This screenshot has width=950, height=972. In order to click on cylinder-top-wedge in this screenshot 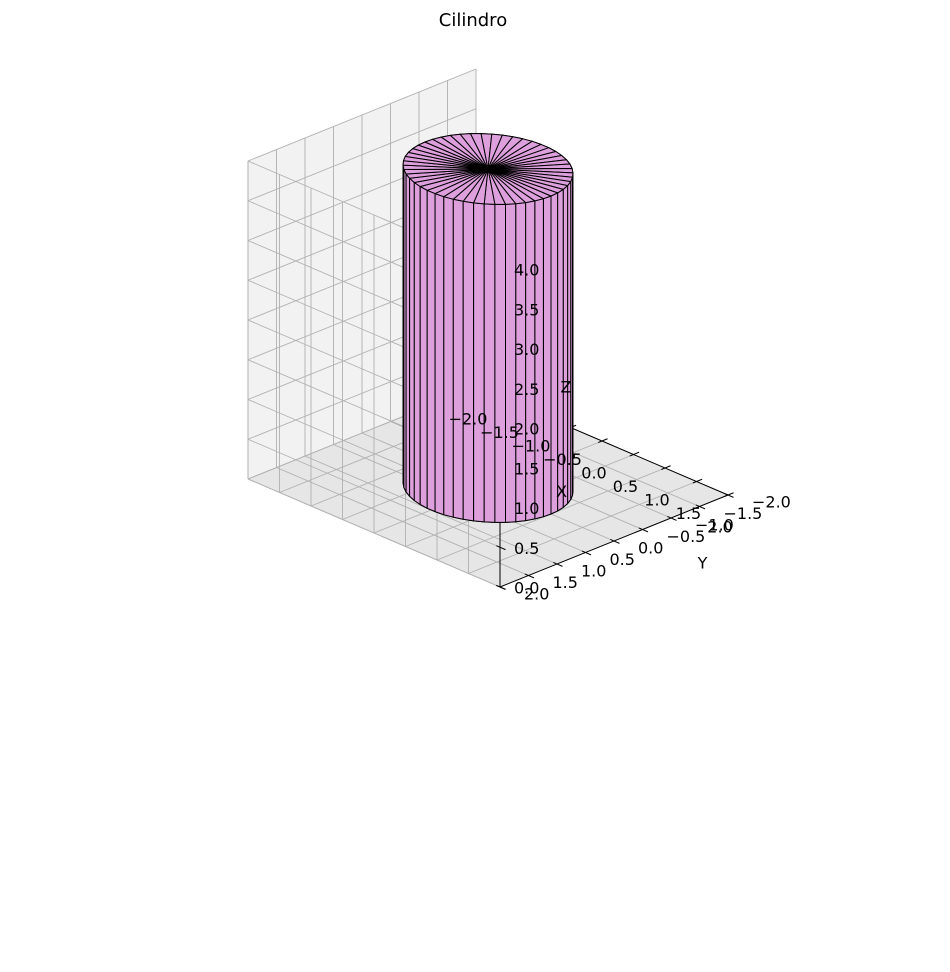, I will do `click(523, 182)`.